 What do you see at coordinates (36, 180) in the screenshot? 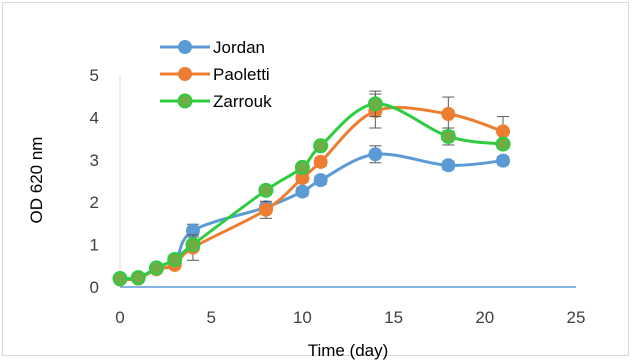
I see `y-axis-title: OD 620 nm` at bounding box center [36, 180].